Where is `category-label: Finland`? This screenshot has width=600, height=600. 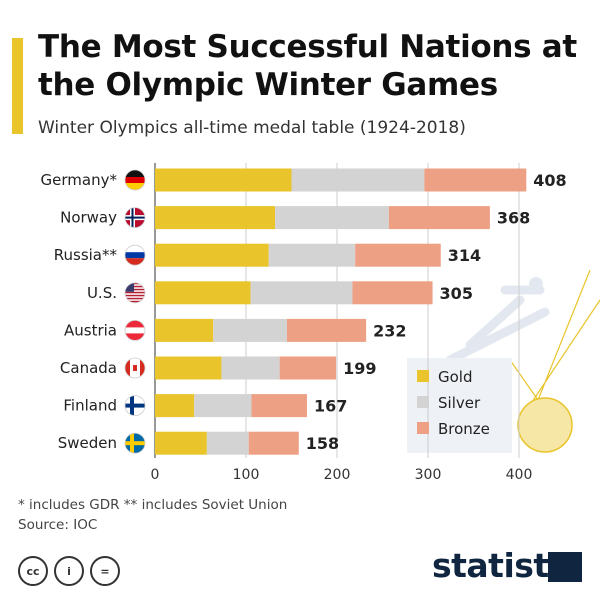
category-label: Finland is located at coordinates (90, 406).